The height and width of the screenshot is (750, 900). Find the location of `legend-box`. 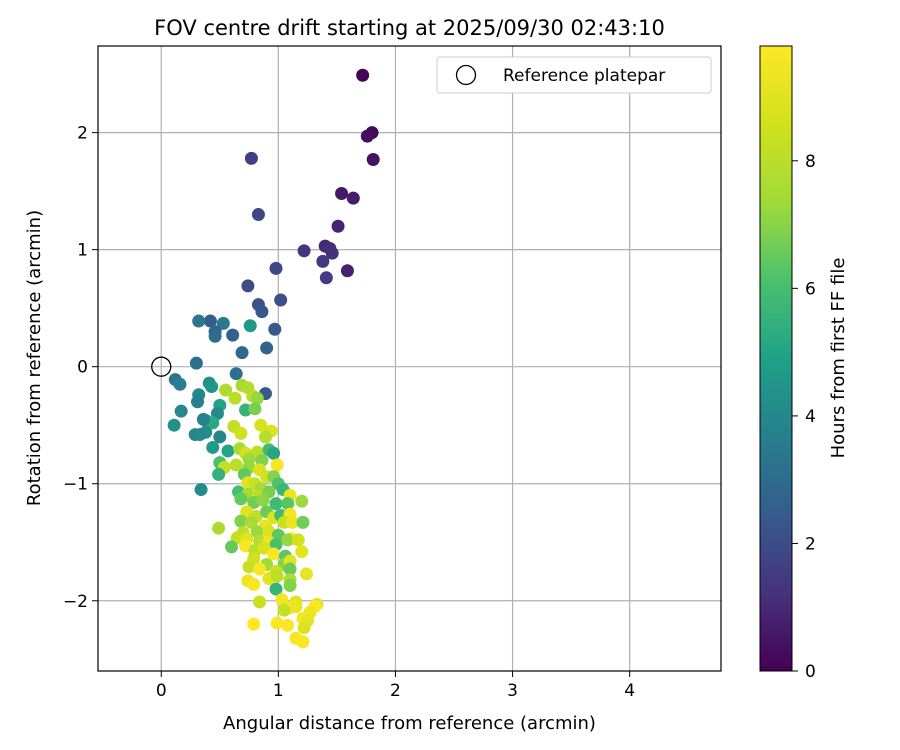

legend-box is located at coordinates (574, 75).